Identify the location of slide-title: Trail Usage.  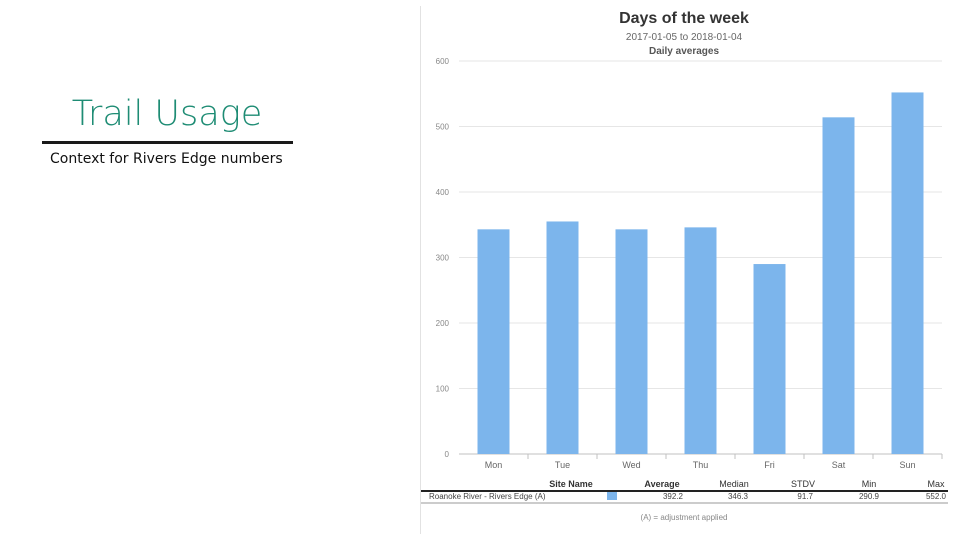
(167, 114).